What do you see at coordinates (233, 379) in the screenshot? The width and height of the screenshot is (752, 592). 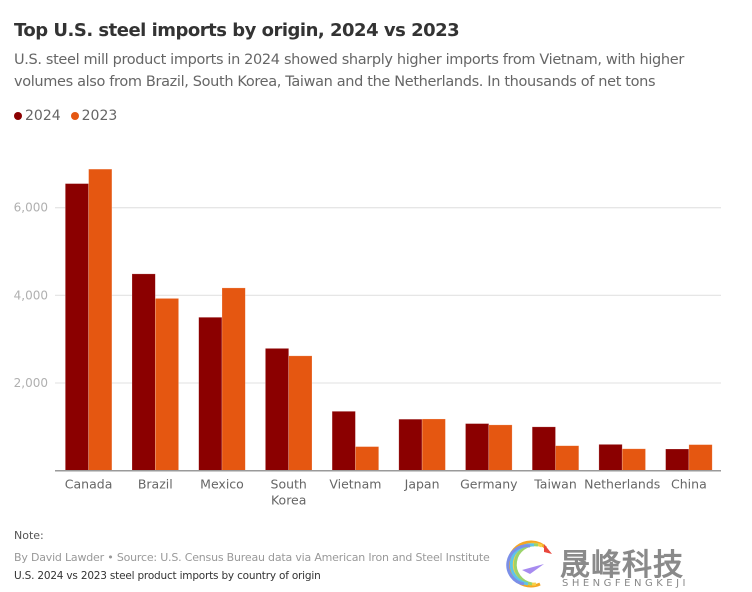 I see `bar-mexico-2023` at bounding box center [233, 379].